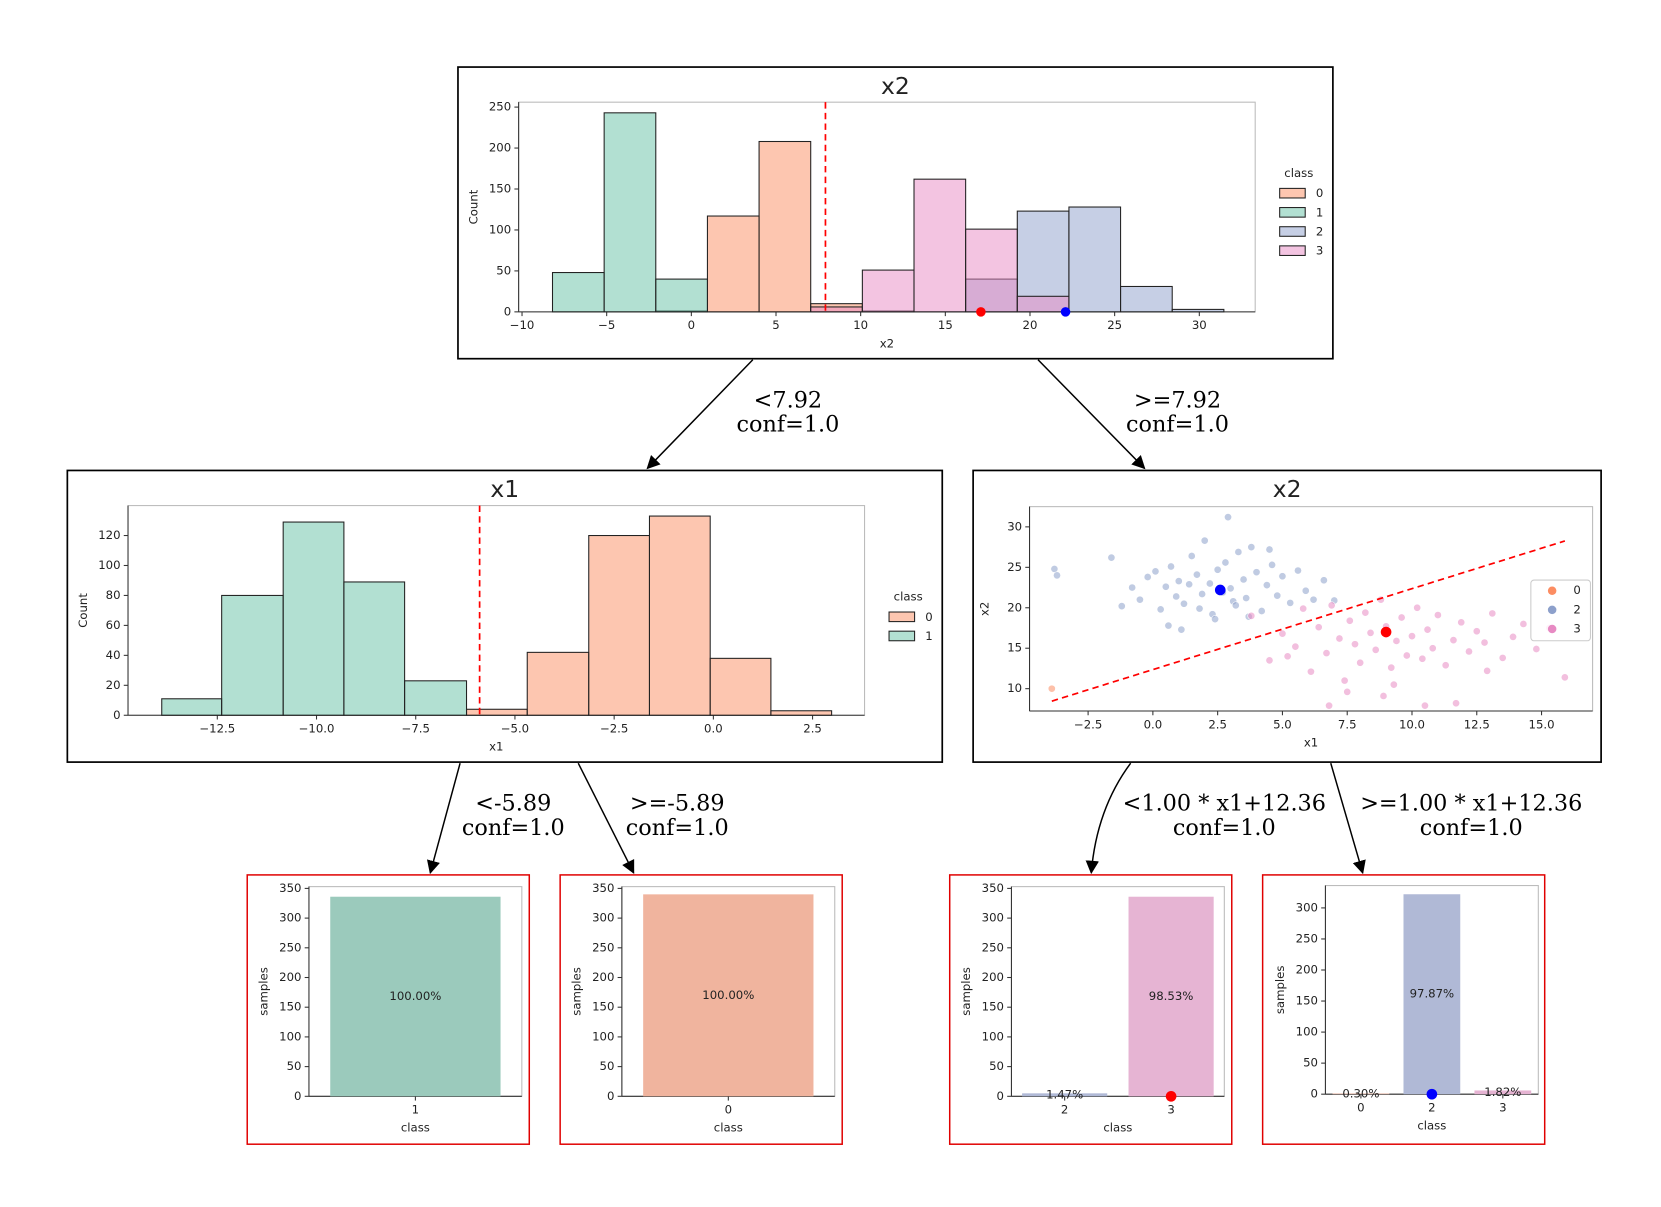 The width and height of the screenshot is (1661, 1207). What do you see at coordinates (614, 729) in the screenshot?
I see `x-tick-label: −2.5` at bounding box center [614, 729].